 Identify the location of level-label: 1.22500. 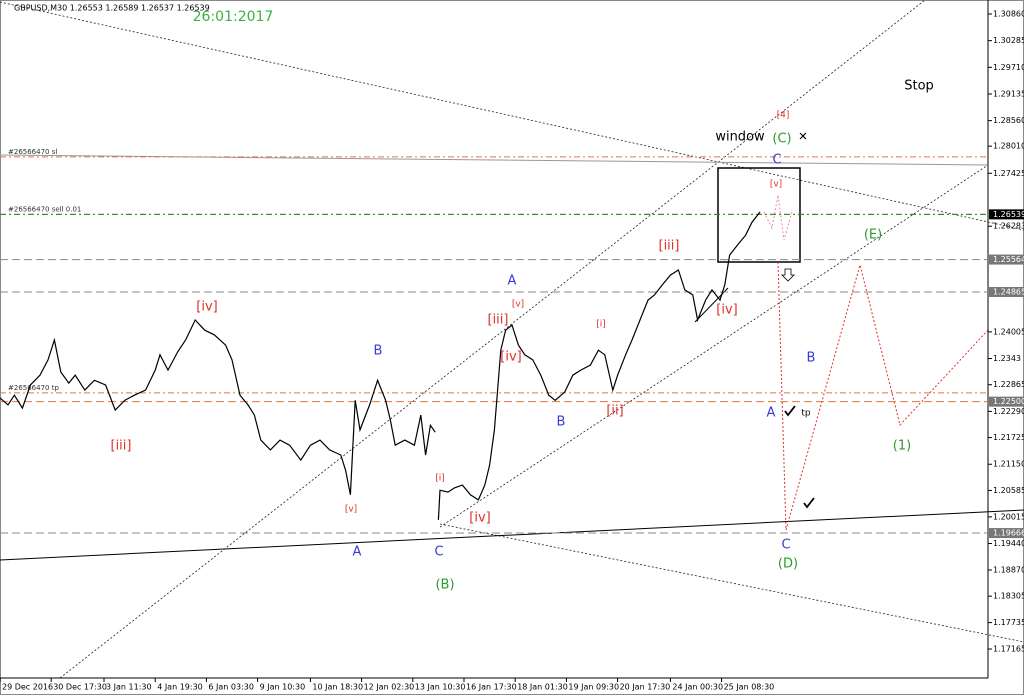
(1008, 401).